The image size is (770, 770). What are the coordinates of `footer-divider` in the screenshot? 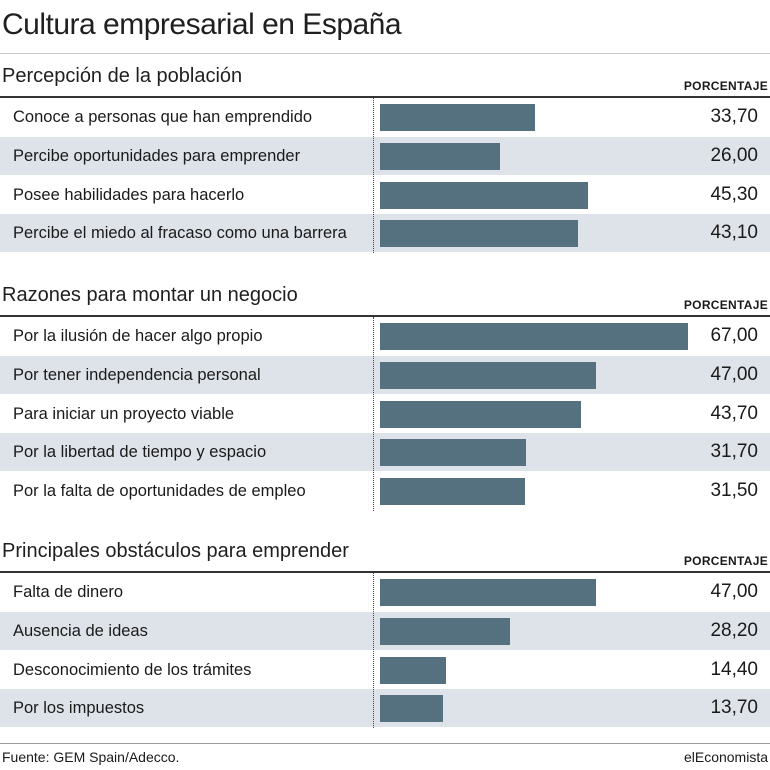 It's located at (385, 743).